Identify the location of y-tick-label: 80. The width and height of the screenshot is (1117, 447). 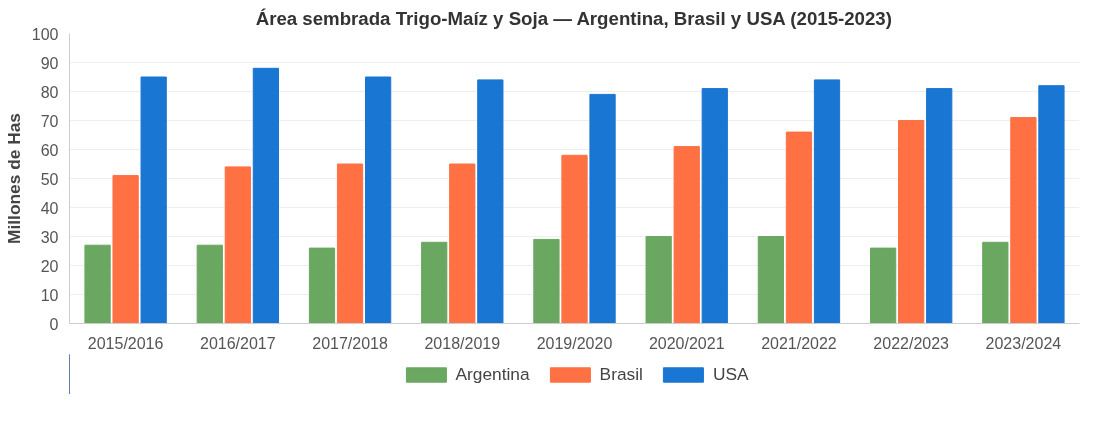
(49, 92).